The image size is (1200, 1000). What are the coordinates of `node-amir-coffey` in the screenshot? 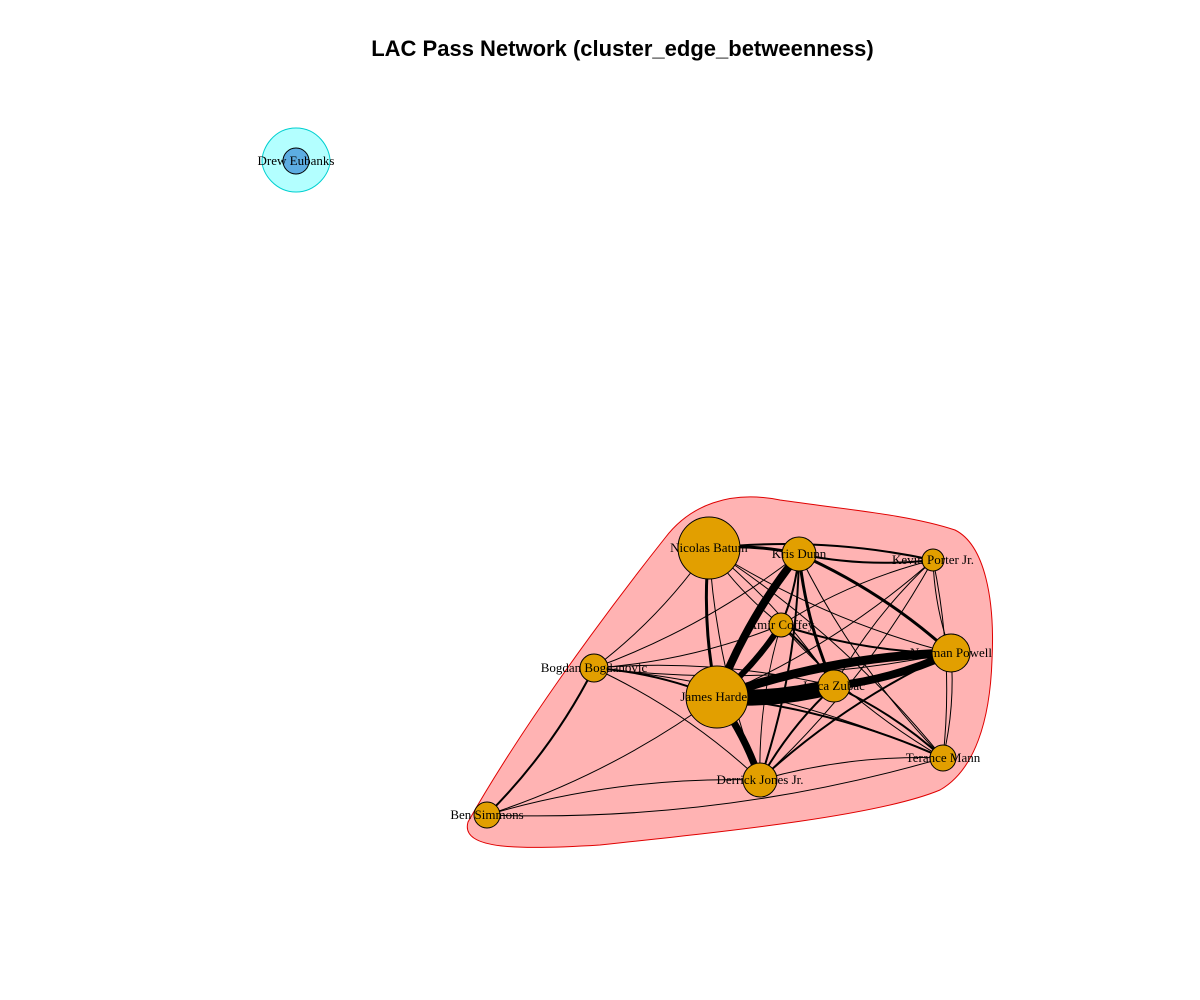 It's located at (781, 625).